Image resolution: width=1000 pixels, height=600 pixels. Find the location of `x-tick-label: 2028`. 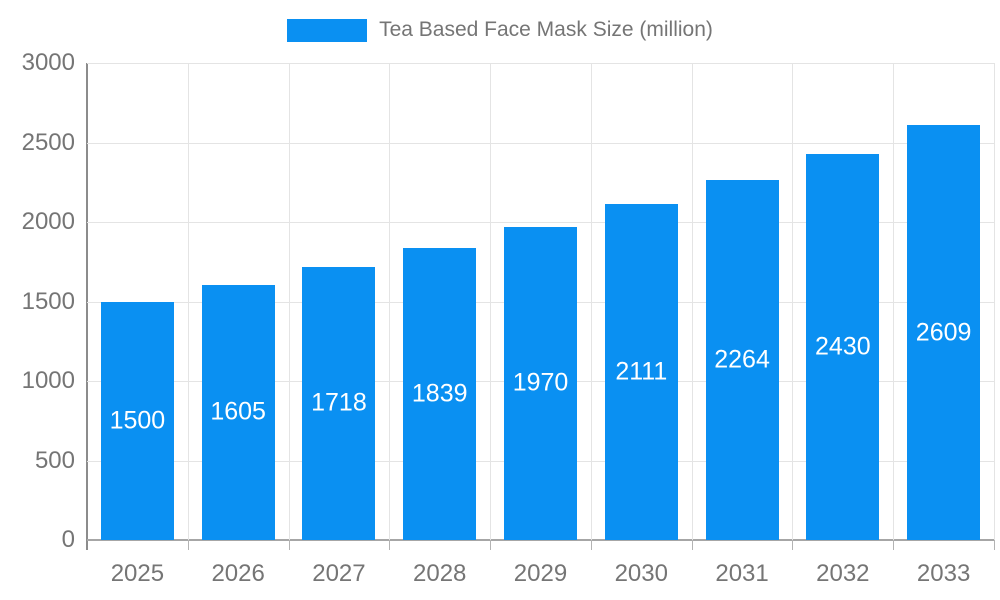

x-tick-label: 2028 is located at coordinates (440, 573).